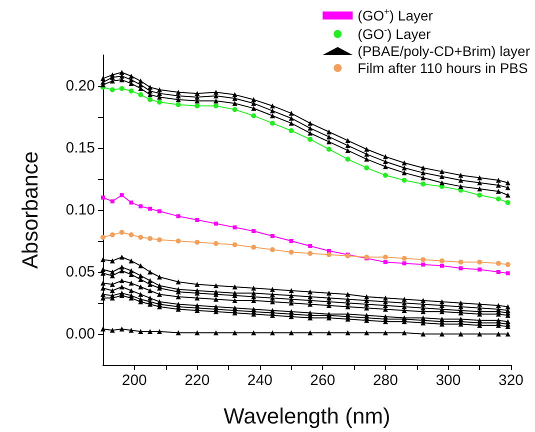  I want to click on y-tick-label: 0.15, so click(80, 148).